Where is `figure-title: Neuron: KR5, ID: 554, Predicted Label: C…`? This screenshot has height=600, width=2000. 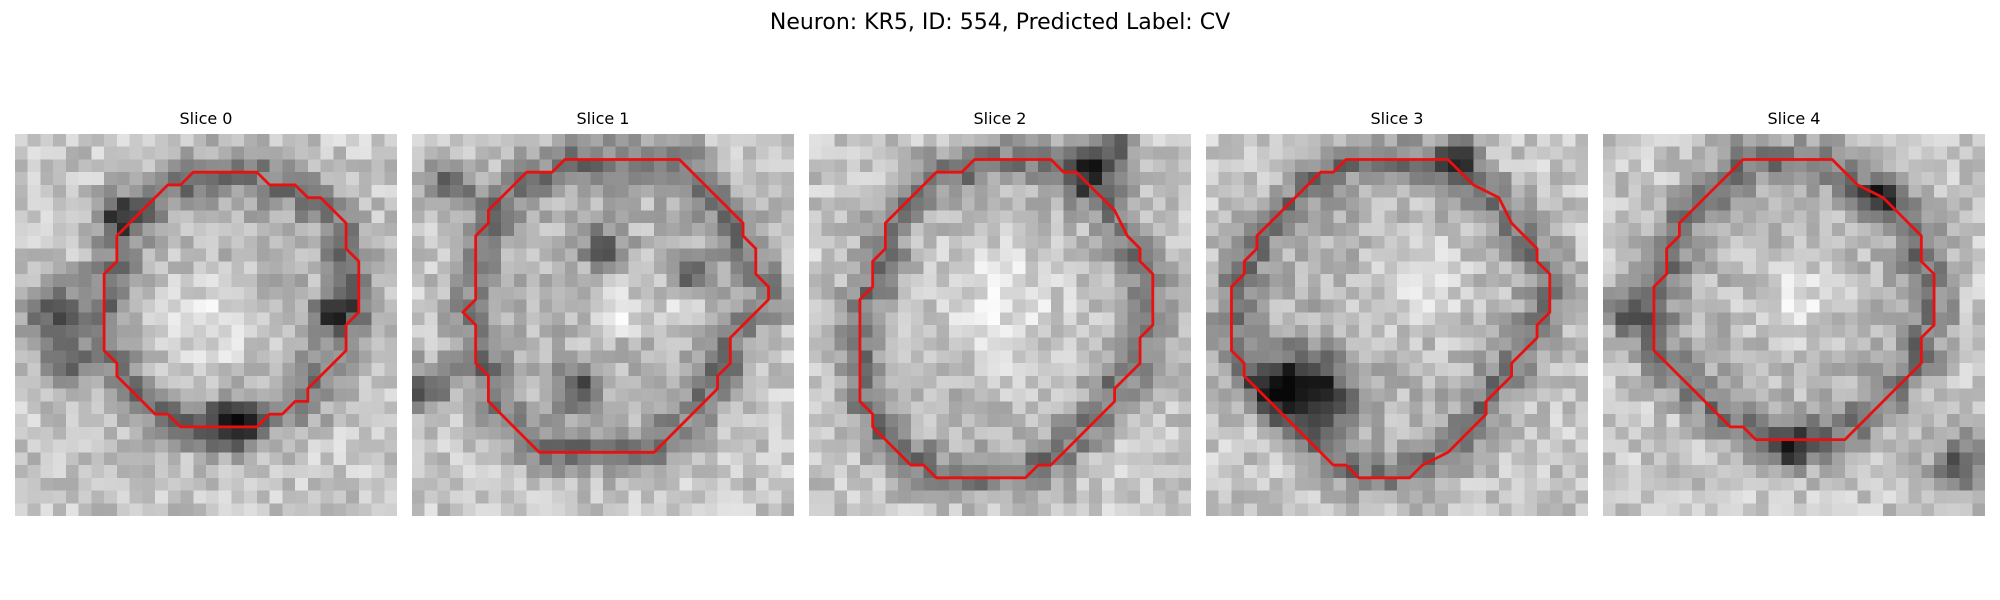
figure-title: Neuron: KR5, ID: 554, Predicted Label: C… is located at coordinates (1000, 23).